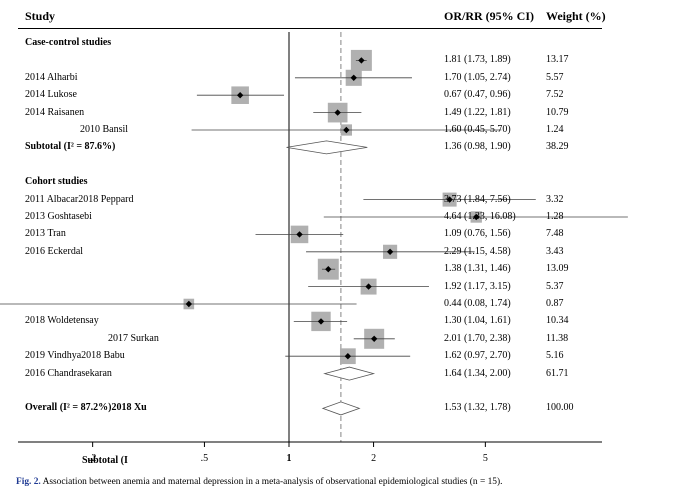 The image size is (680, 504). I want to click on header-study: Study, so click(40, 16).